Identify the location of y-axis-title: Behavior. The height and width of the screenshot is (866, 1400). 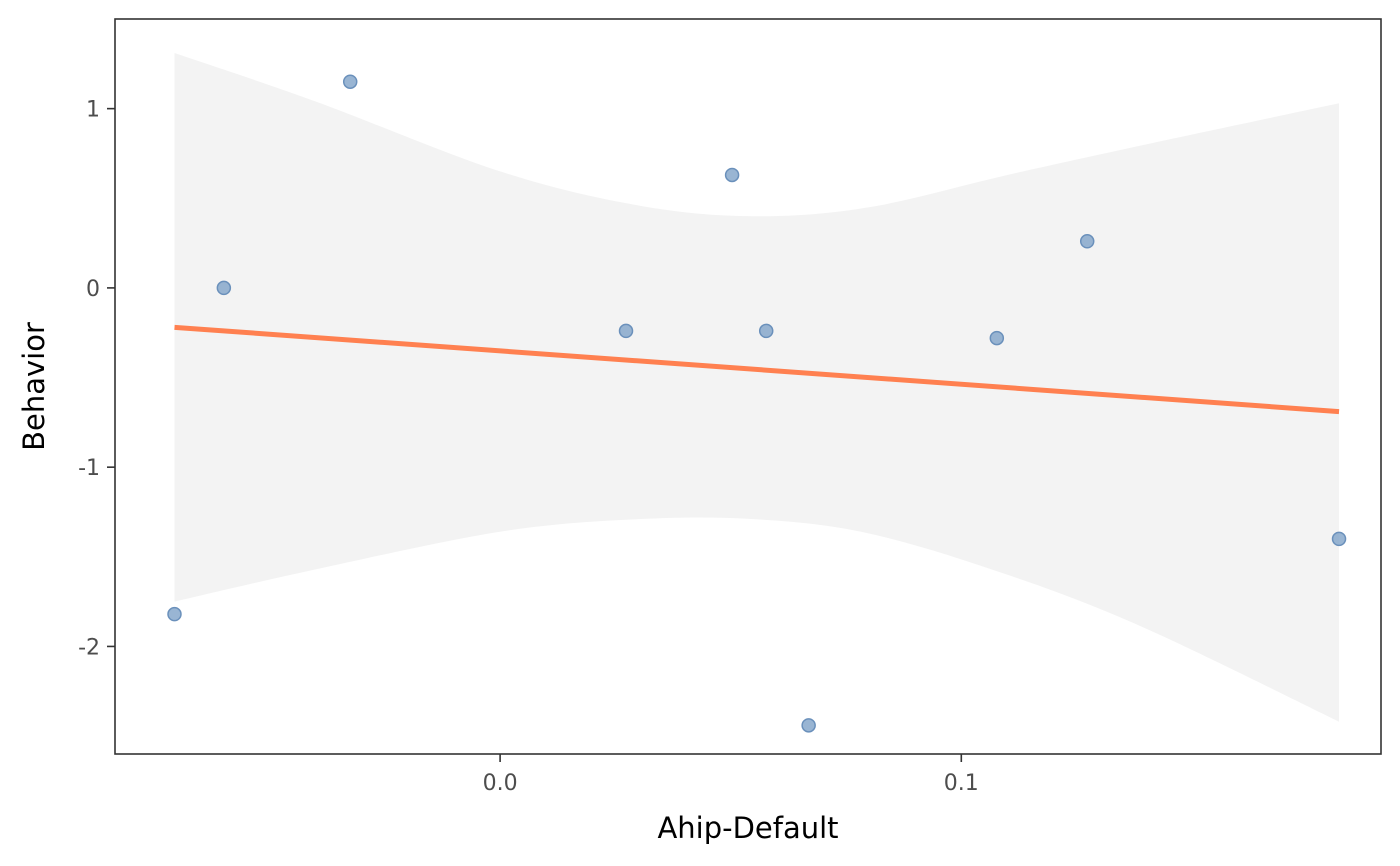
(34, 386).